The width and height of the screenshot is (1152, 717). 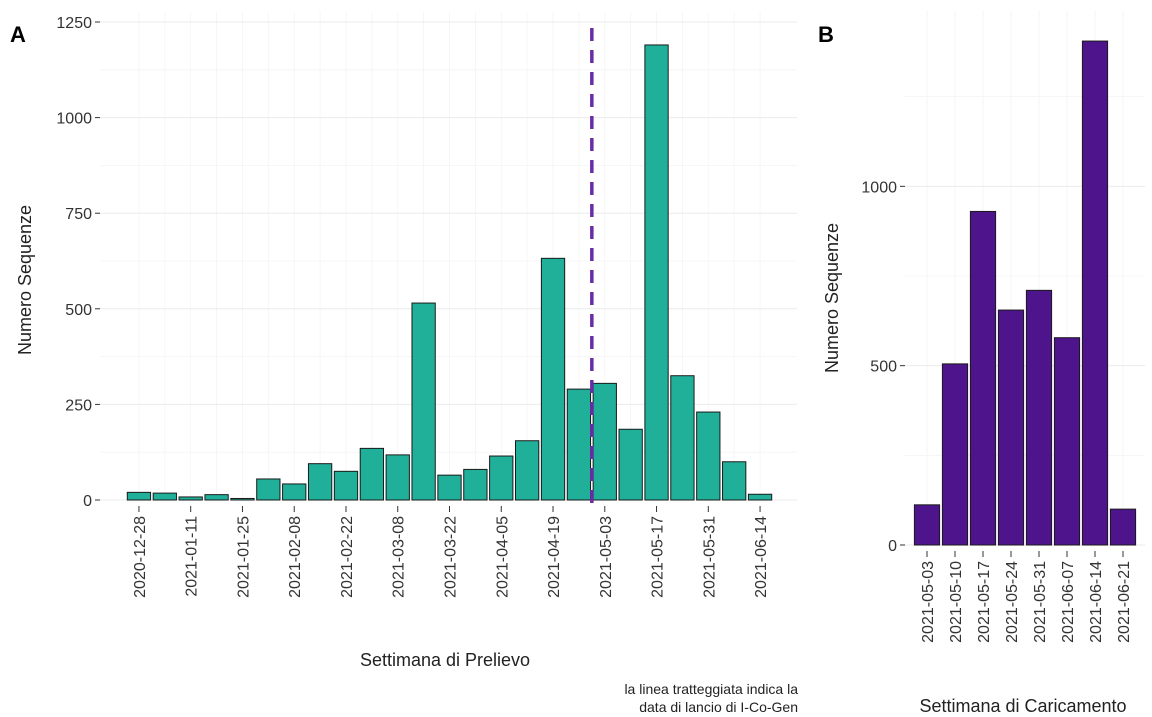 What do you see at coordinates (295, 557) in the screenshot?
I see `x-tick-label: 2021-02-08` at bounding box center [295, 557].